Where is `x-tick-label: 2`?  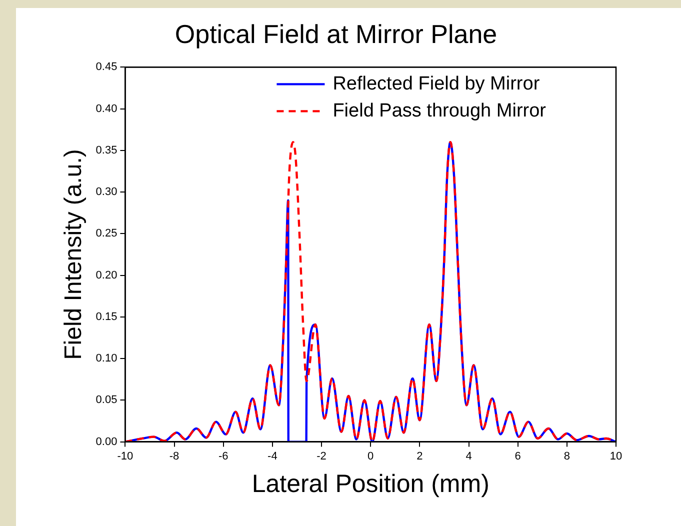
x-tick-label: 2 is located at coordinates (419, 456).